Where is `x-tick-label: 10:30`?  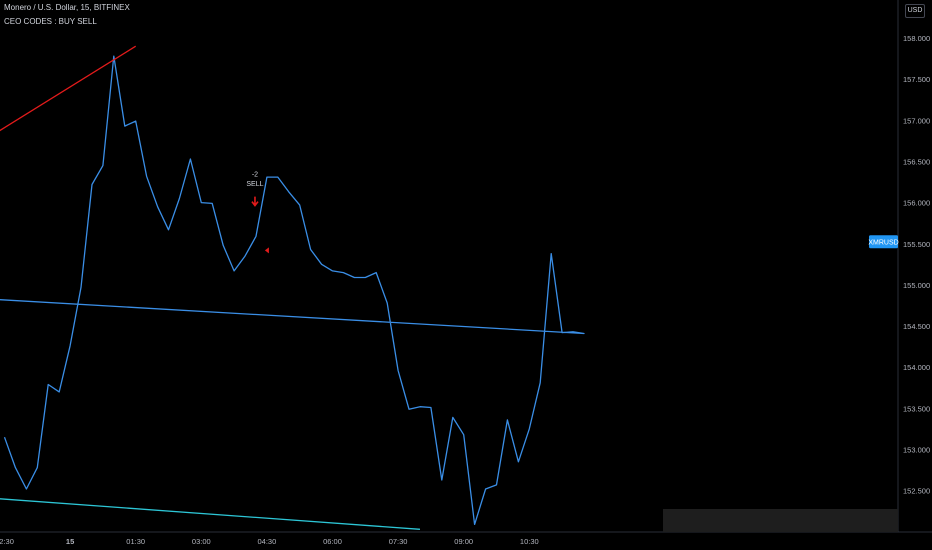 x-tick-label: 10:30 is located at coordinates (529, 541).